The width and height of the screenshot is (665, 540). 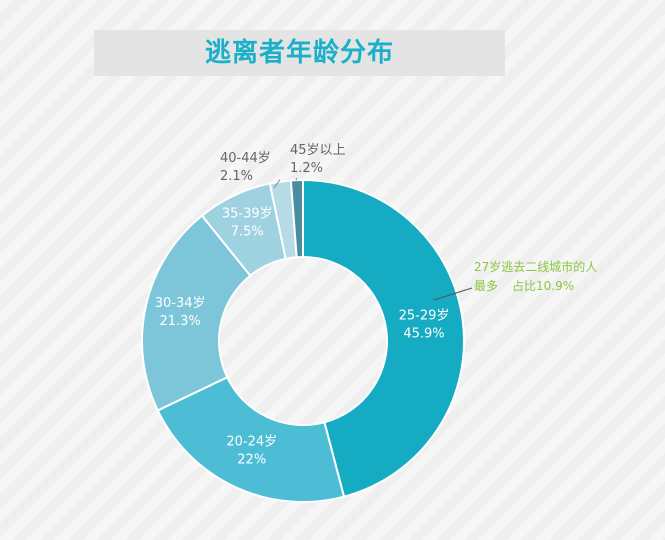 What do you see at coordinates (179, 321) in the screenshot?
I see `value-30-34: 21.3%` at bounding box center [179, 321].